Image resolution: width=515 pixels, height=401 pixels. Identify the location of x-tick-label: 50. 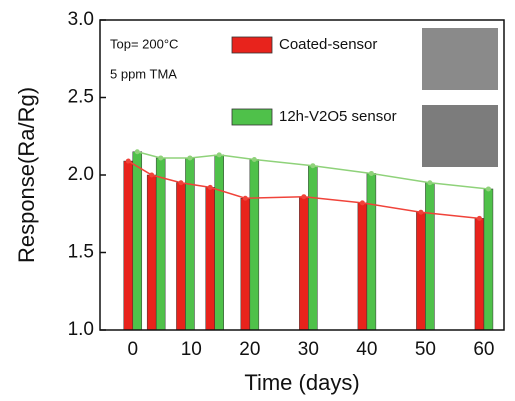
(425, 349).